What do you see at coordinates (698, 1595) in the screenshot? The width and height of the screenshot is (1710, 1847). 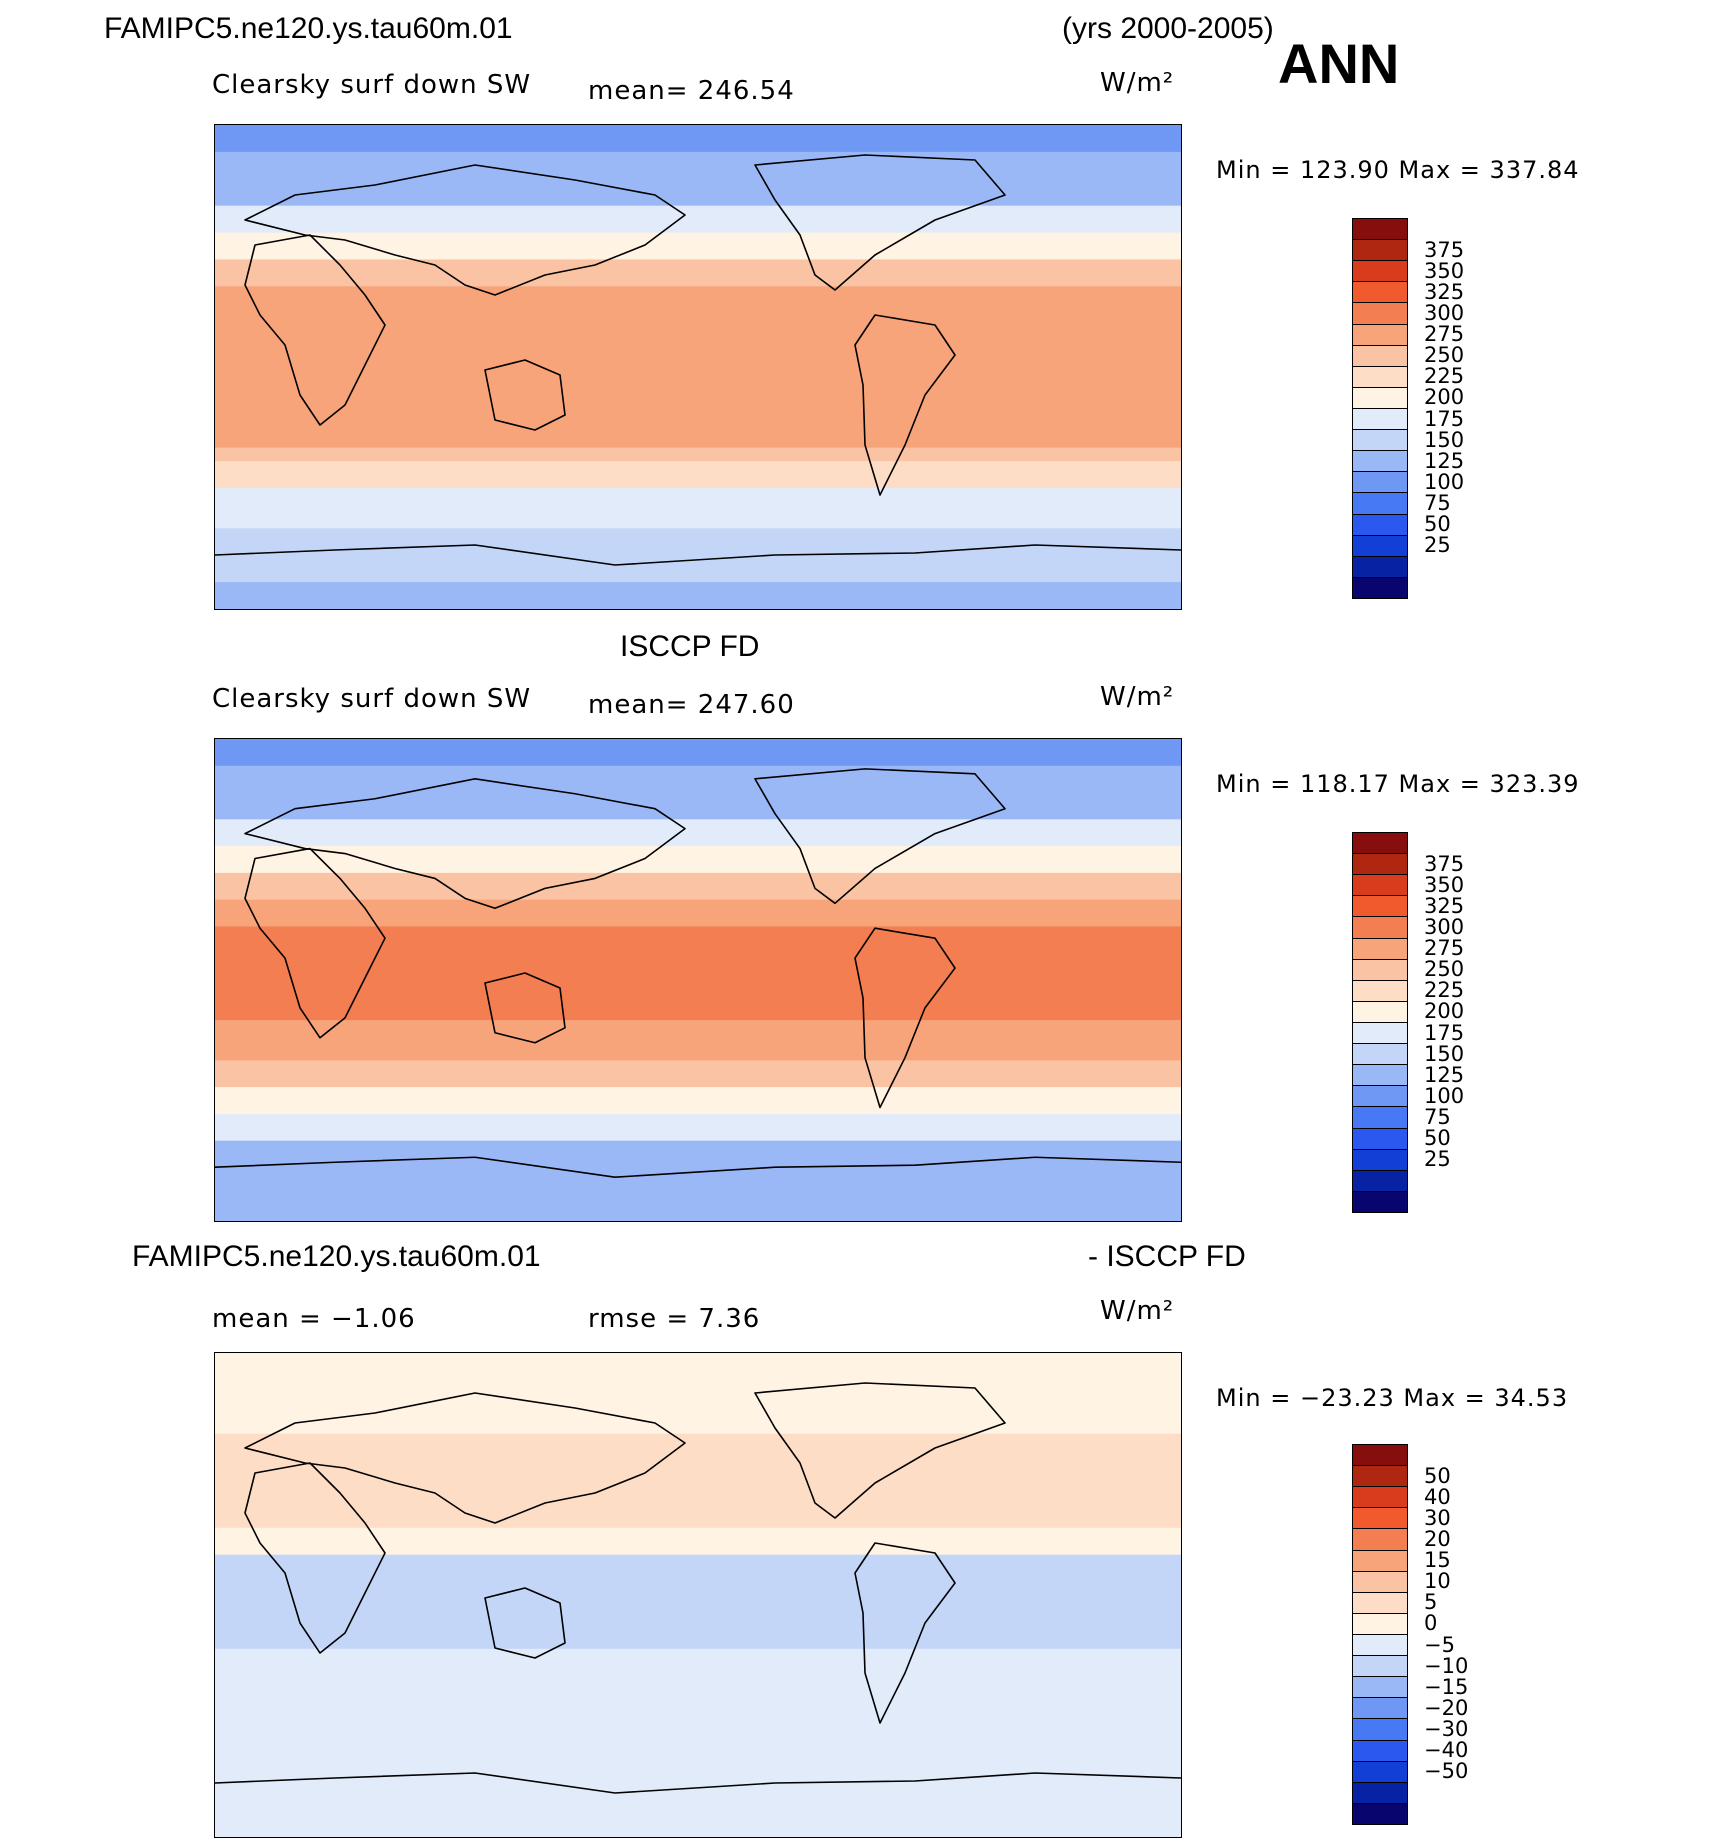 I see `panel3-contour-field` at bounding box center [698, 1595].